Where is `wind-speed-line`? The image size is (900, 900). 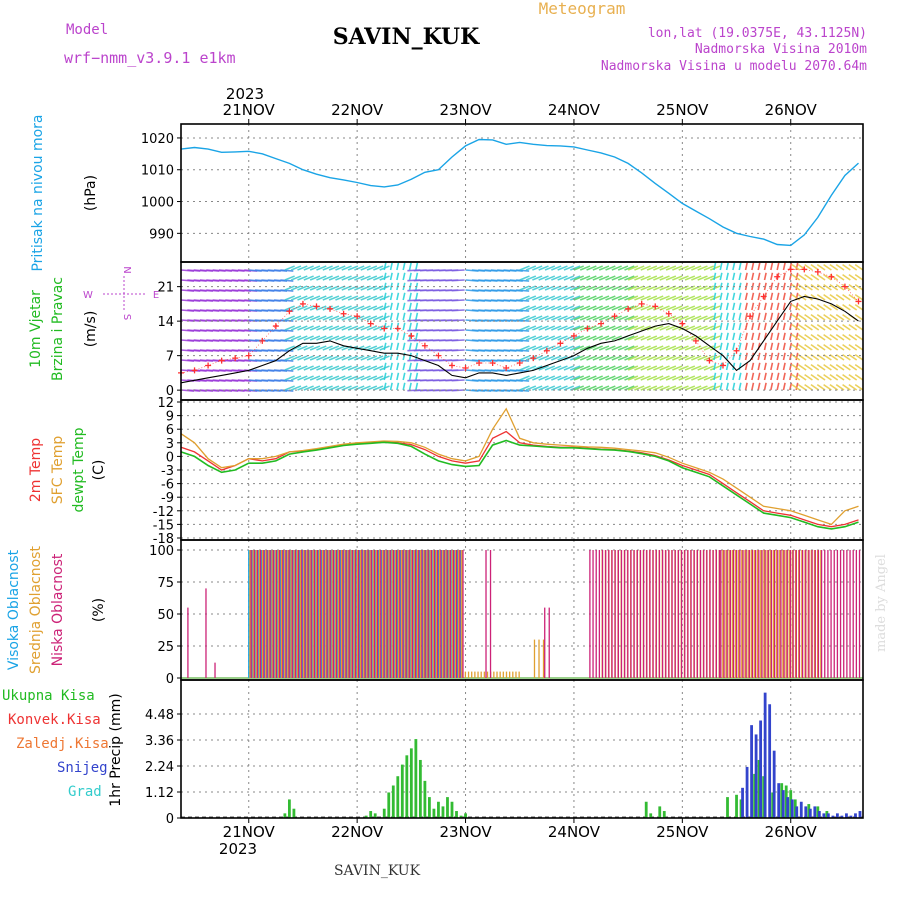 wind-speed-line is located at coordinates (519, 339).